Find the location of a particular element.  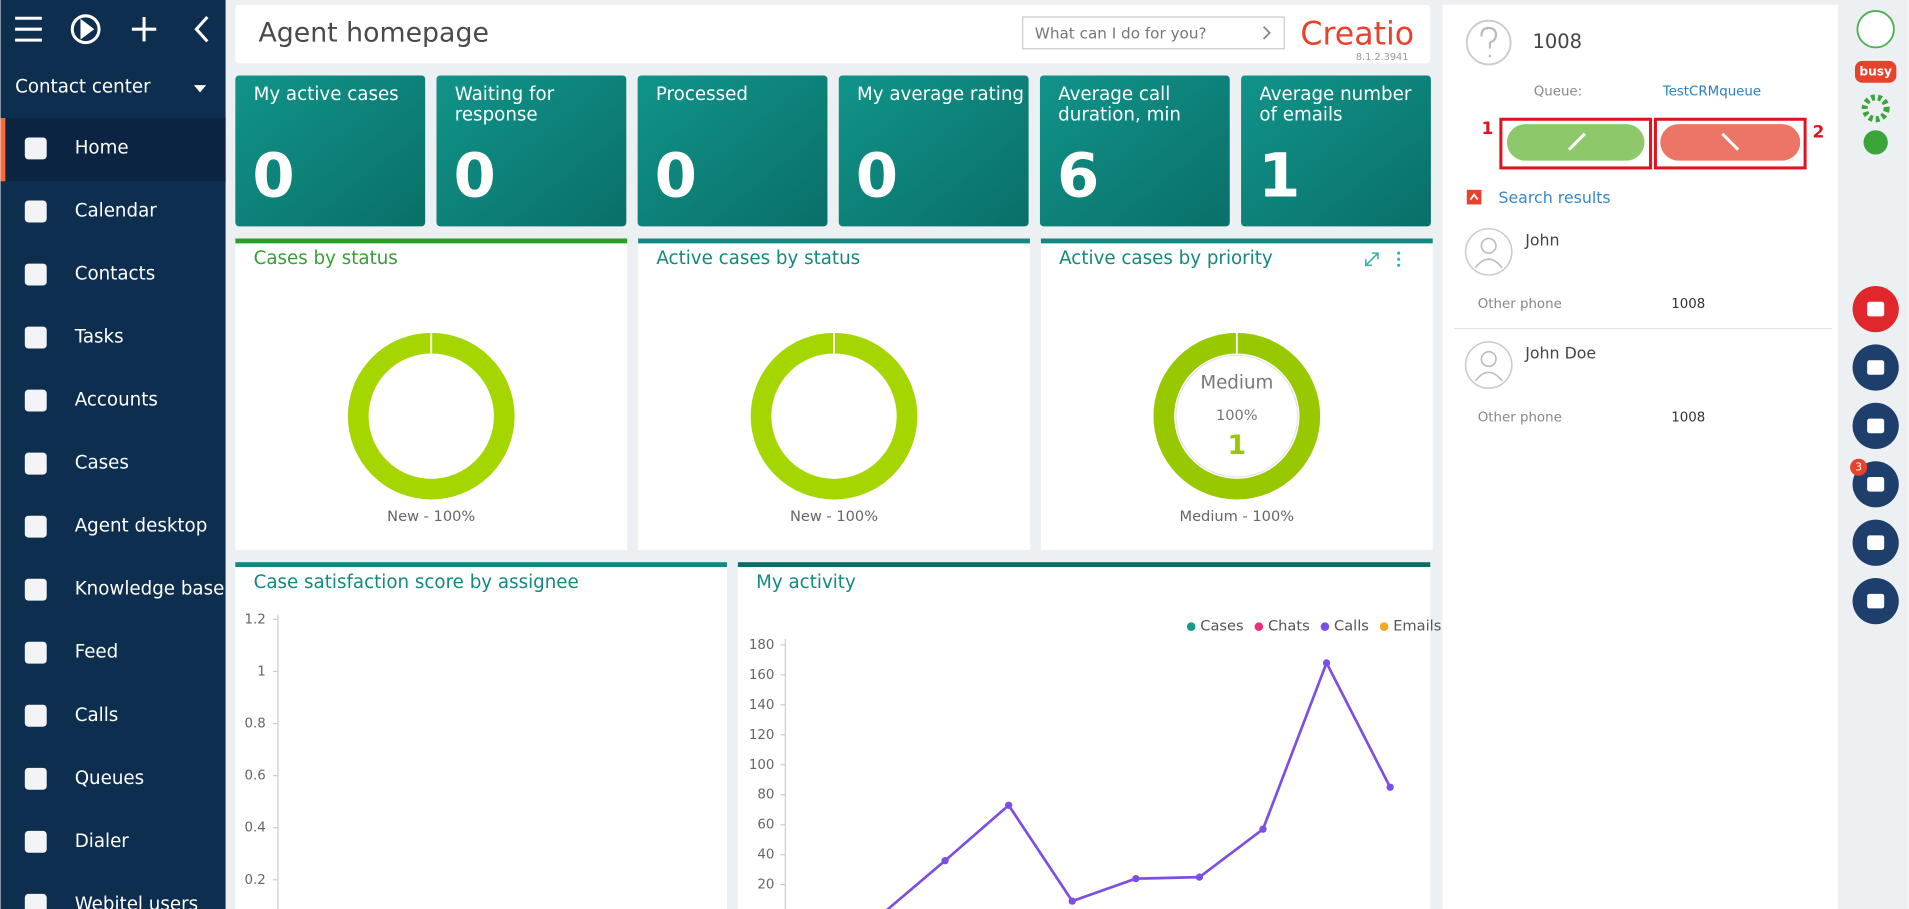

y-tick-label: 80 is located at coordinates (765, 795).